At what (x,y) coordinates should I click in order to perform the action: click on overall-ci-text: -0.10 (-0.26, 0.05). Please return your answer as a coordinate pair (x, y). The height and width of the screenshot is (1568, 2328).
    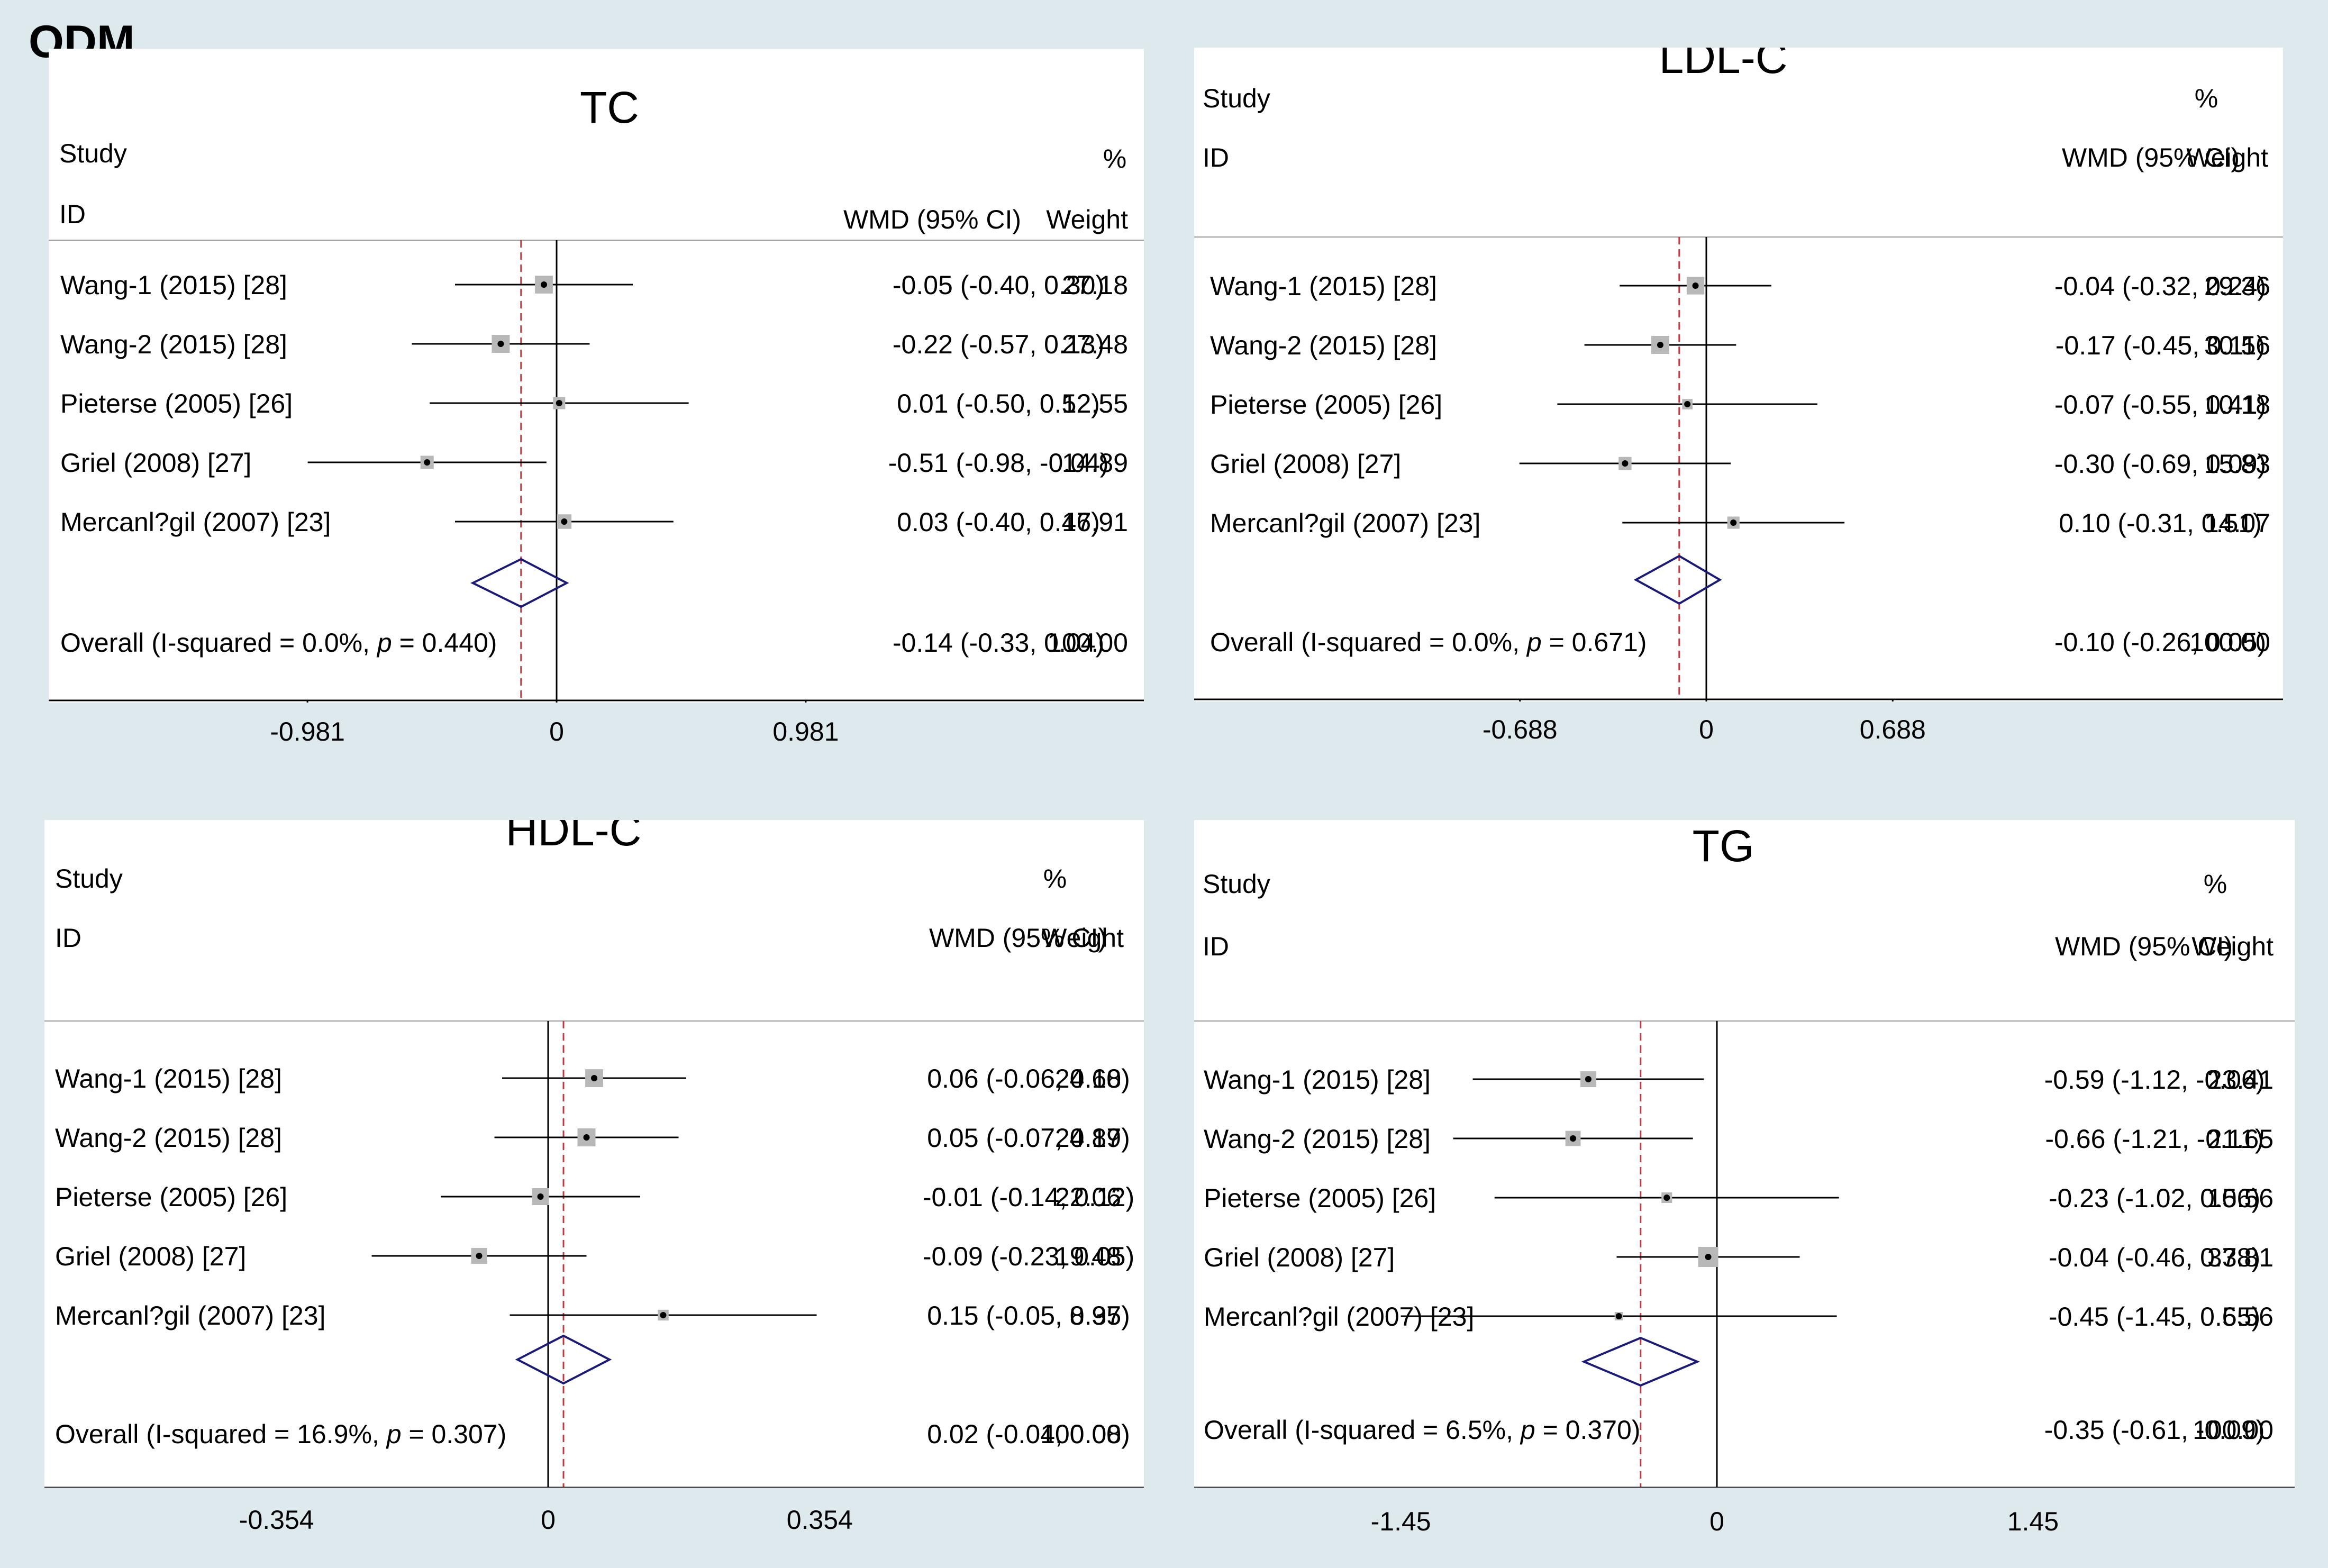
    Looking at the image, I should click on (2160, 642).